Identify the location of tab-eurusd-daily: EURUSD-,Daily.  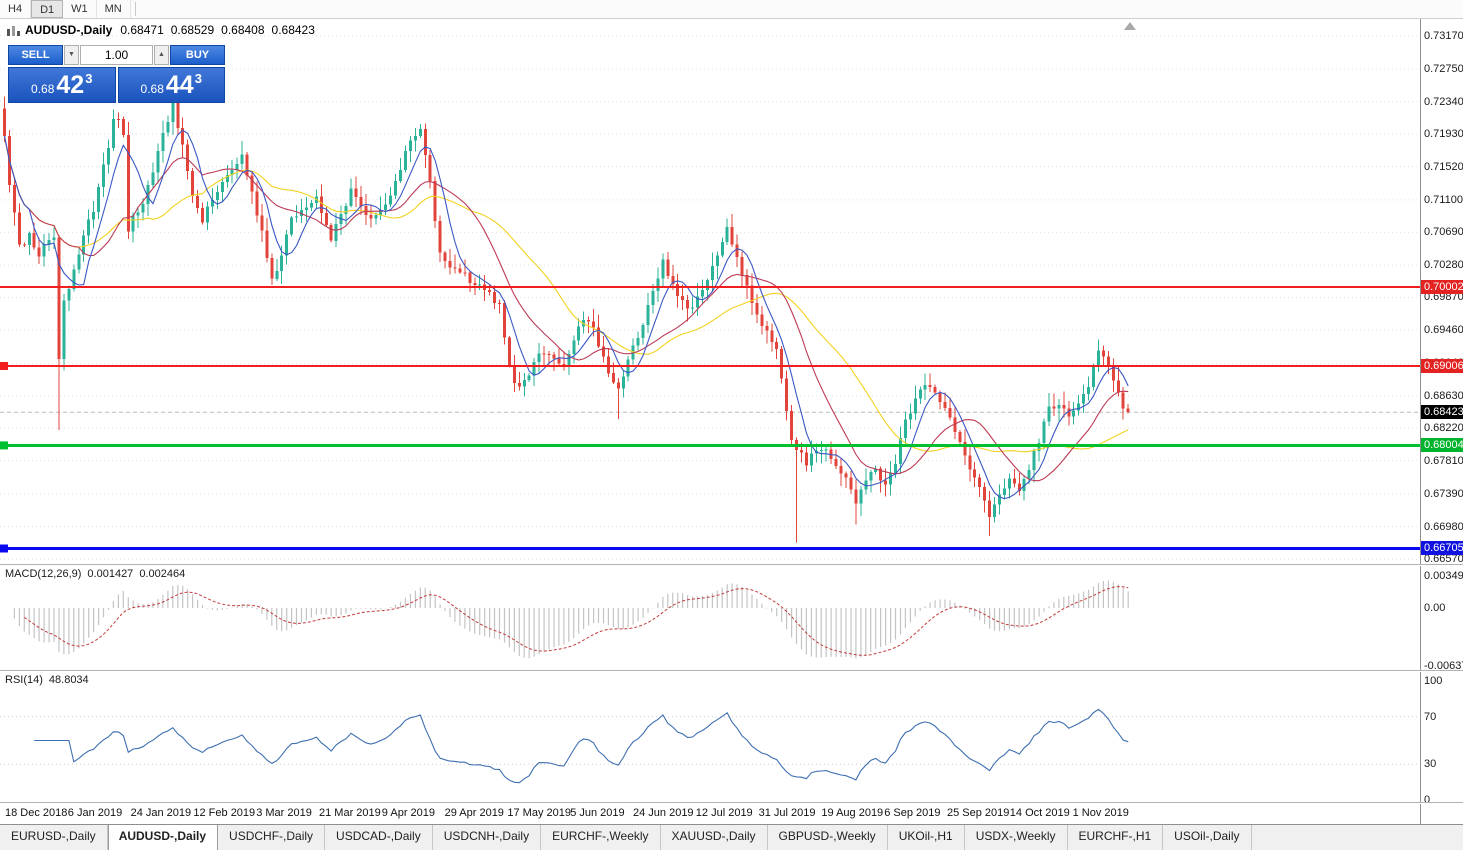
(54, 837).